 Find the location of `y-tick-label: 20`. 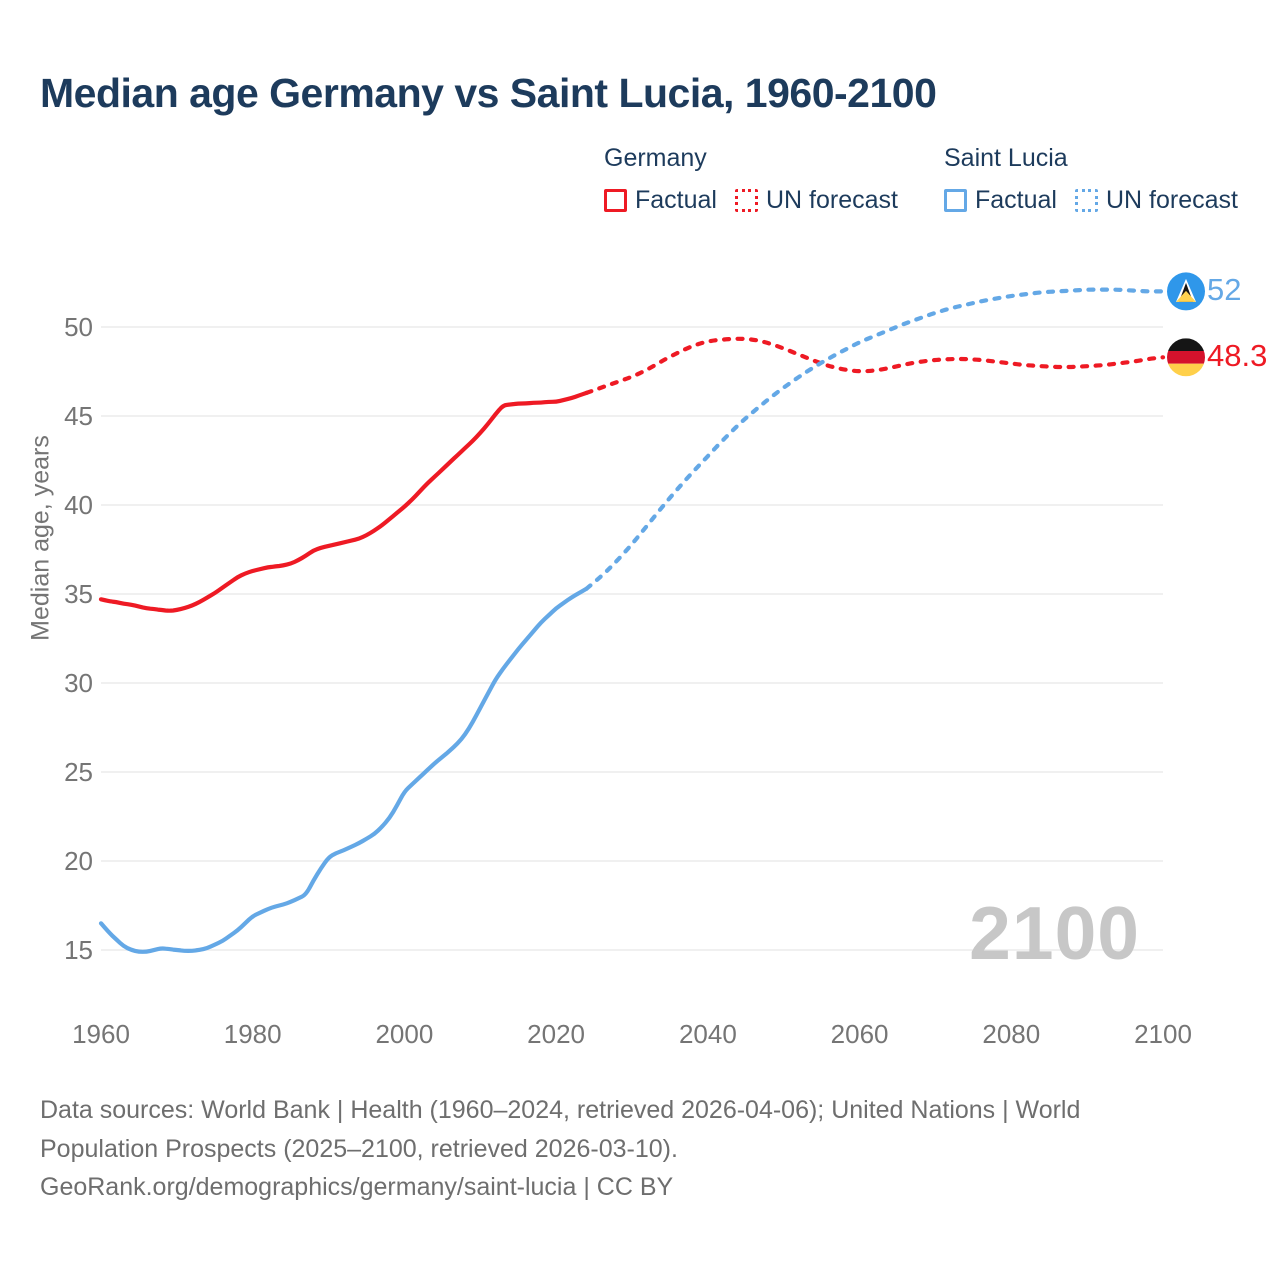

y-tick-label: 20 is located at coordinates (78, 861).